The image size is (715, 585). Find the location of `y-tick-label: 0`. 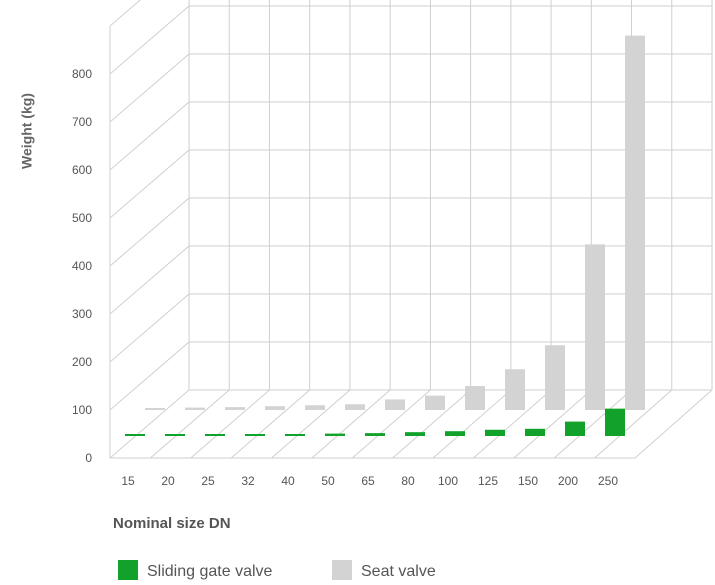

y-tick-label: 0 is located at coordinates (88, 458).